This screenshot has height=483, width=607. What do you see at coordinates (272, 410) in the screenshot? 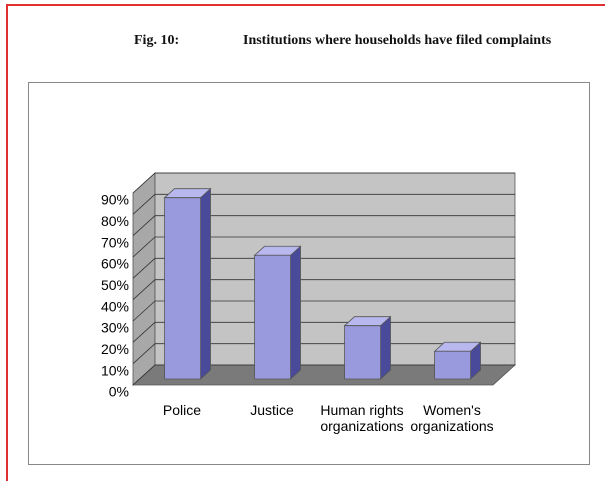
I see `x-tick-label: Justice` at bounding box center [272, 410].